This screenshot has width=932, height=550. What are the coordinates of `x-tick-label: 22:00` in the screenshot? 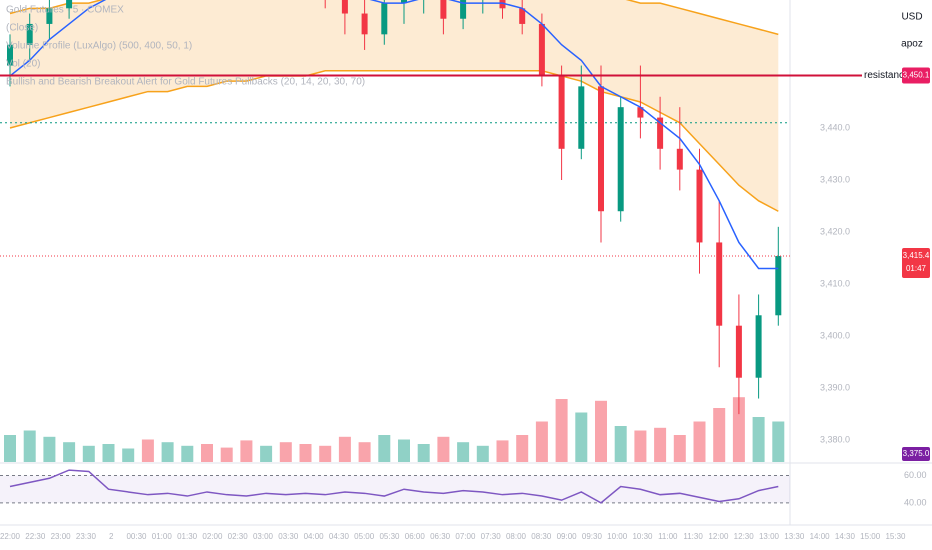 It's located at (10, 536).